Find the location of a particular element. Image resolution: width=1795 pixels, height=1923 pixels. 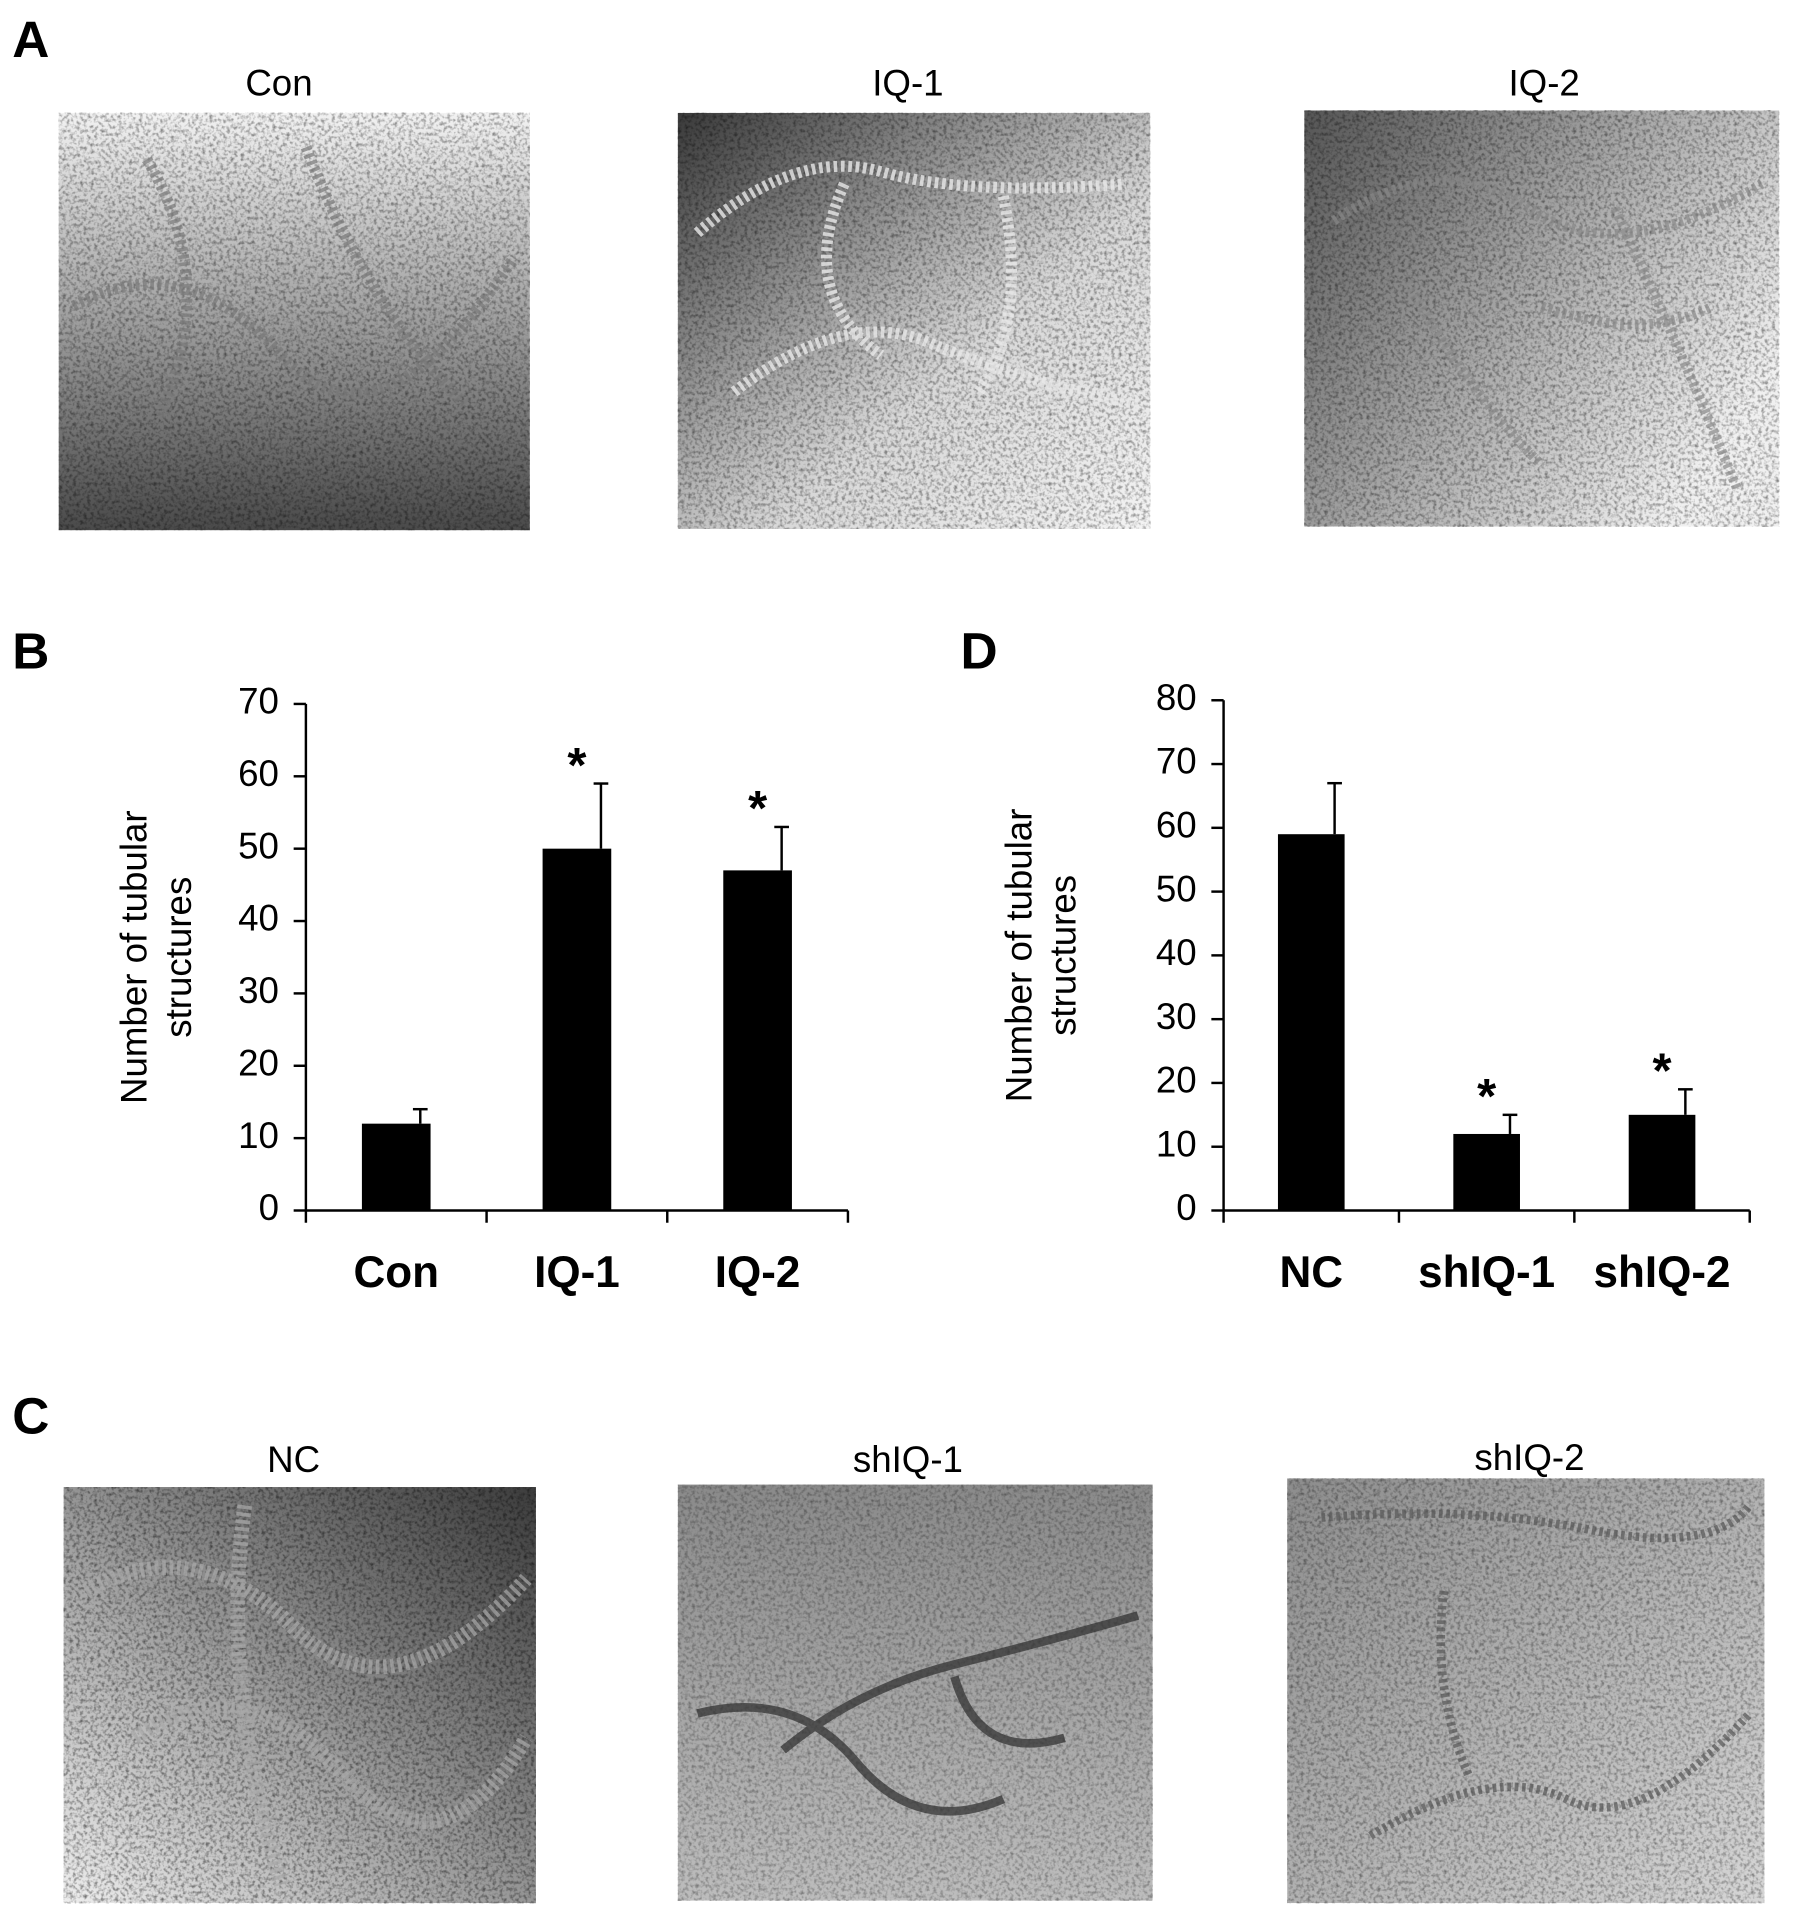

x-tick-label: IQ-1 is located at coordinates (577, 1272).